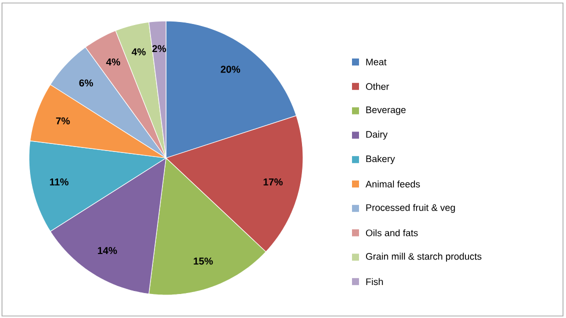 The width and height of the screenshot is (566, 318). What do you see at coordinates (230, 69) in the screenshot?
I see `data-label: 20%` at bounding box center [230, 69].